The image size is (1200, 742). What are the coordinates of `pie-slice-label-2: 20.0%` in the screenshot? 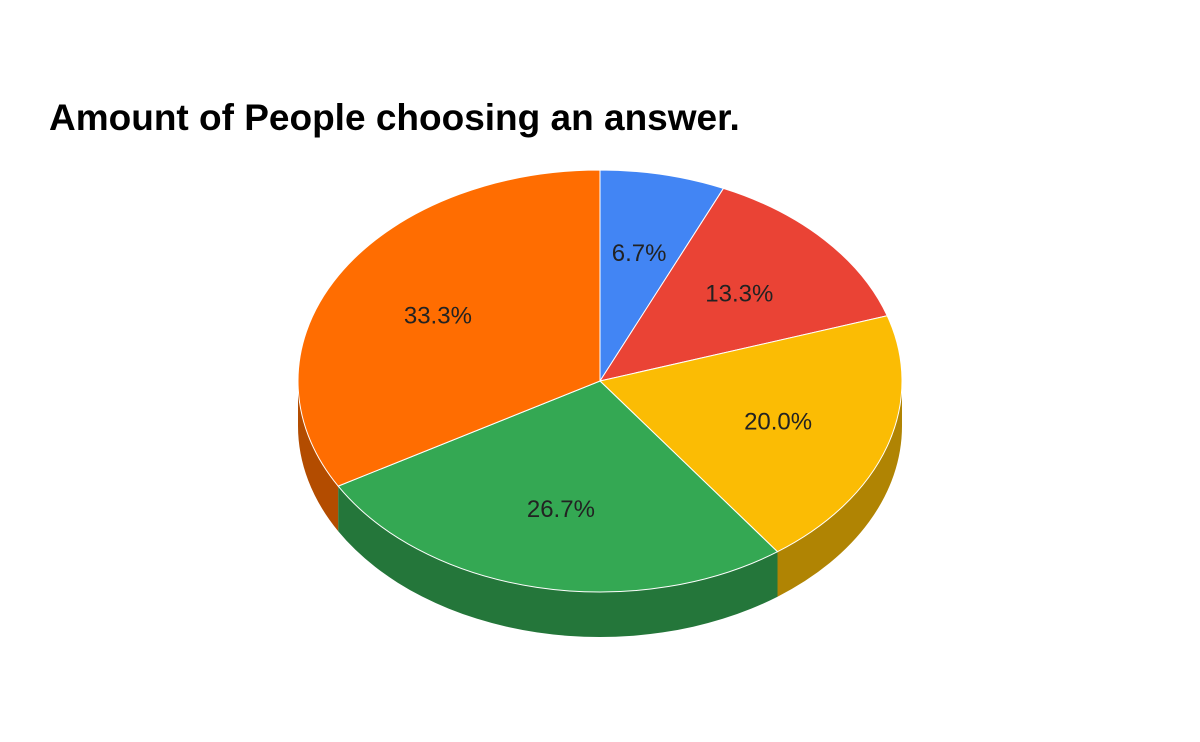 It's located at (778, 421).